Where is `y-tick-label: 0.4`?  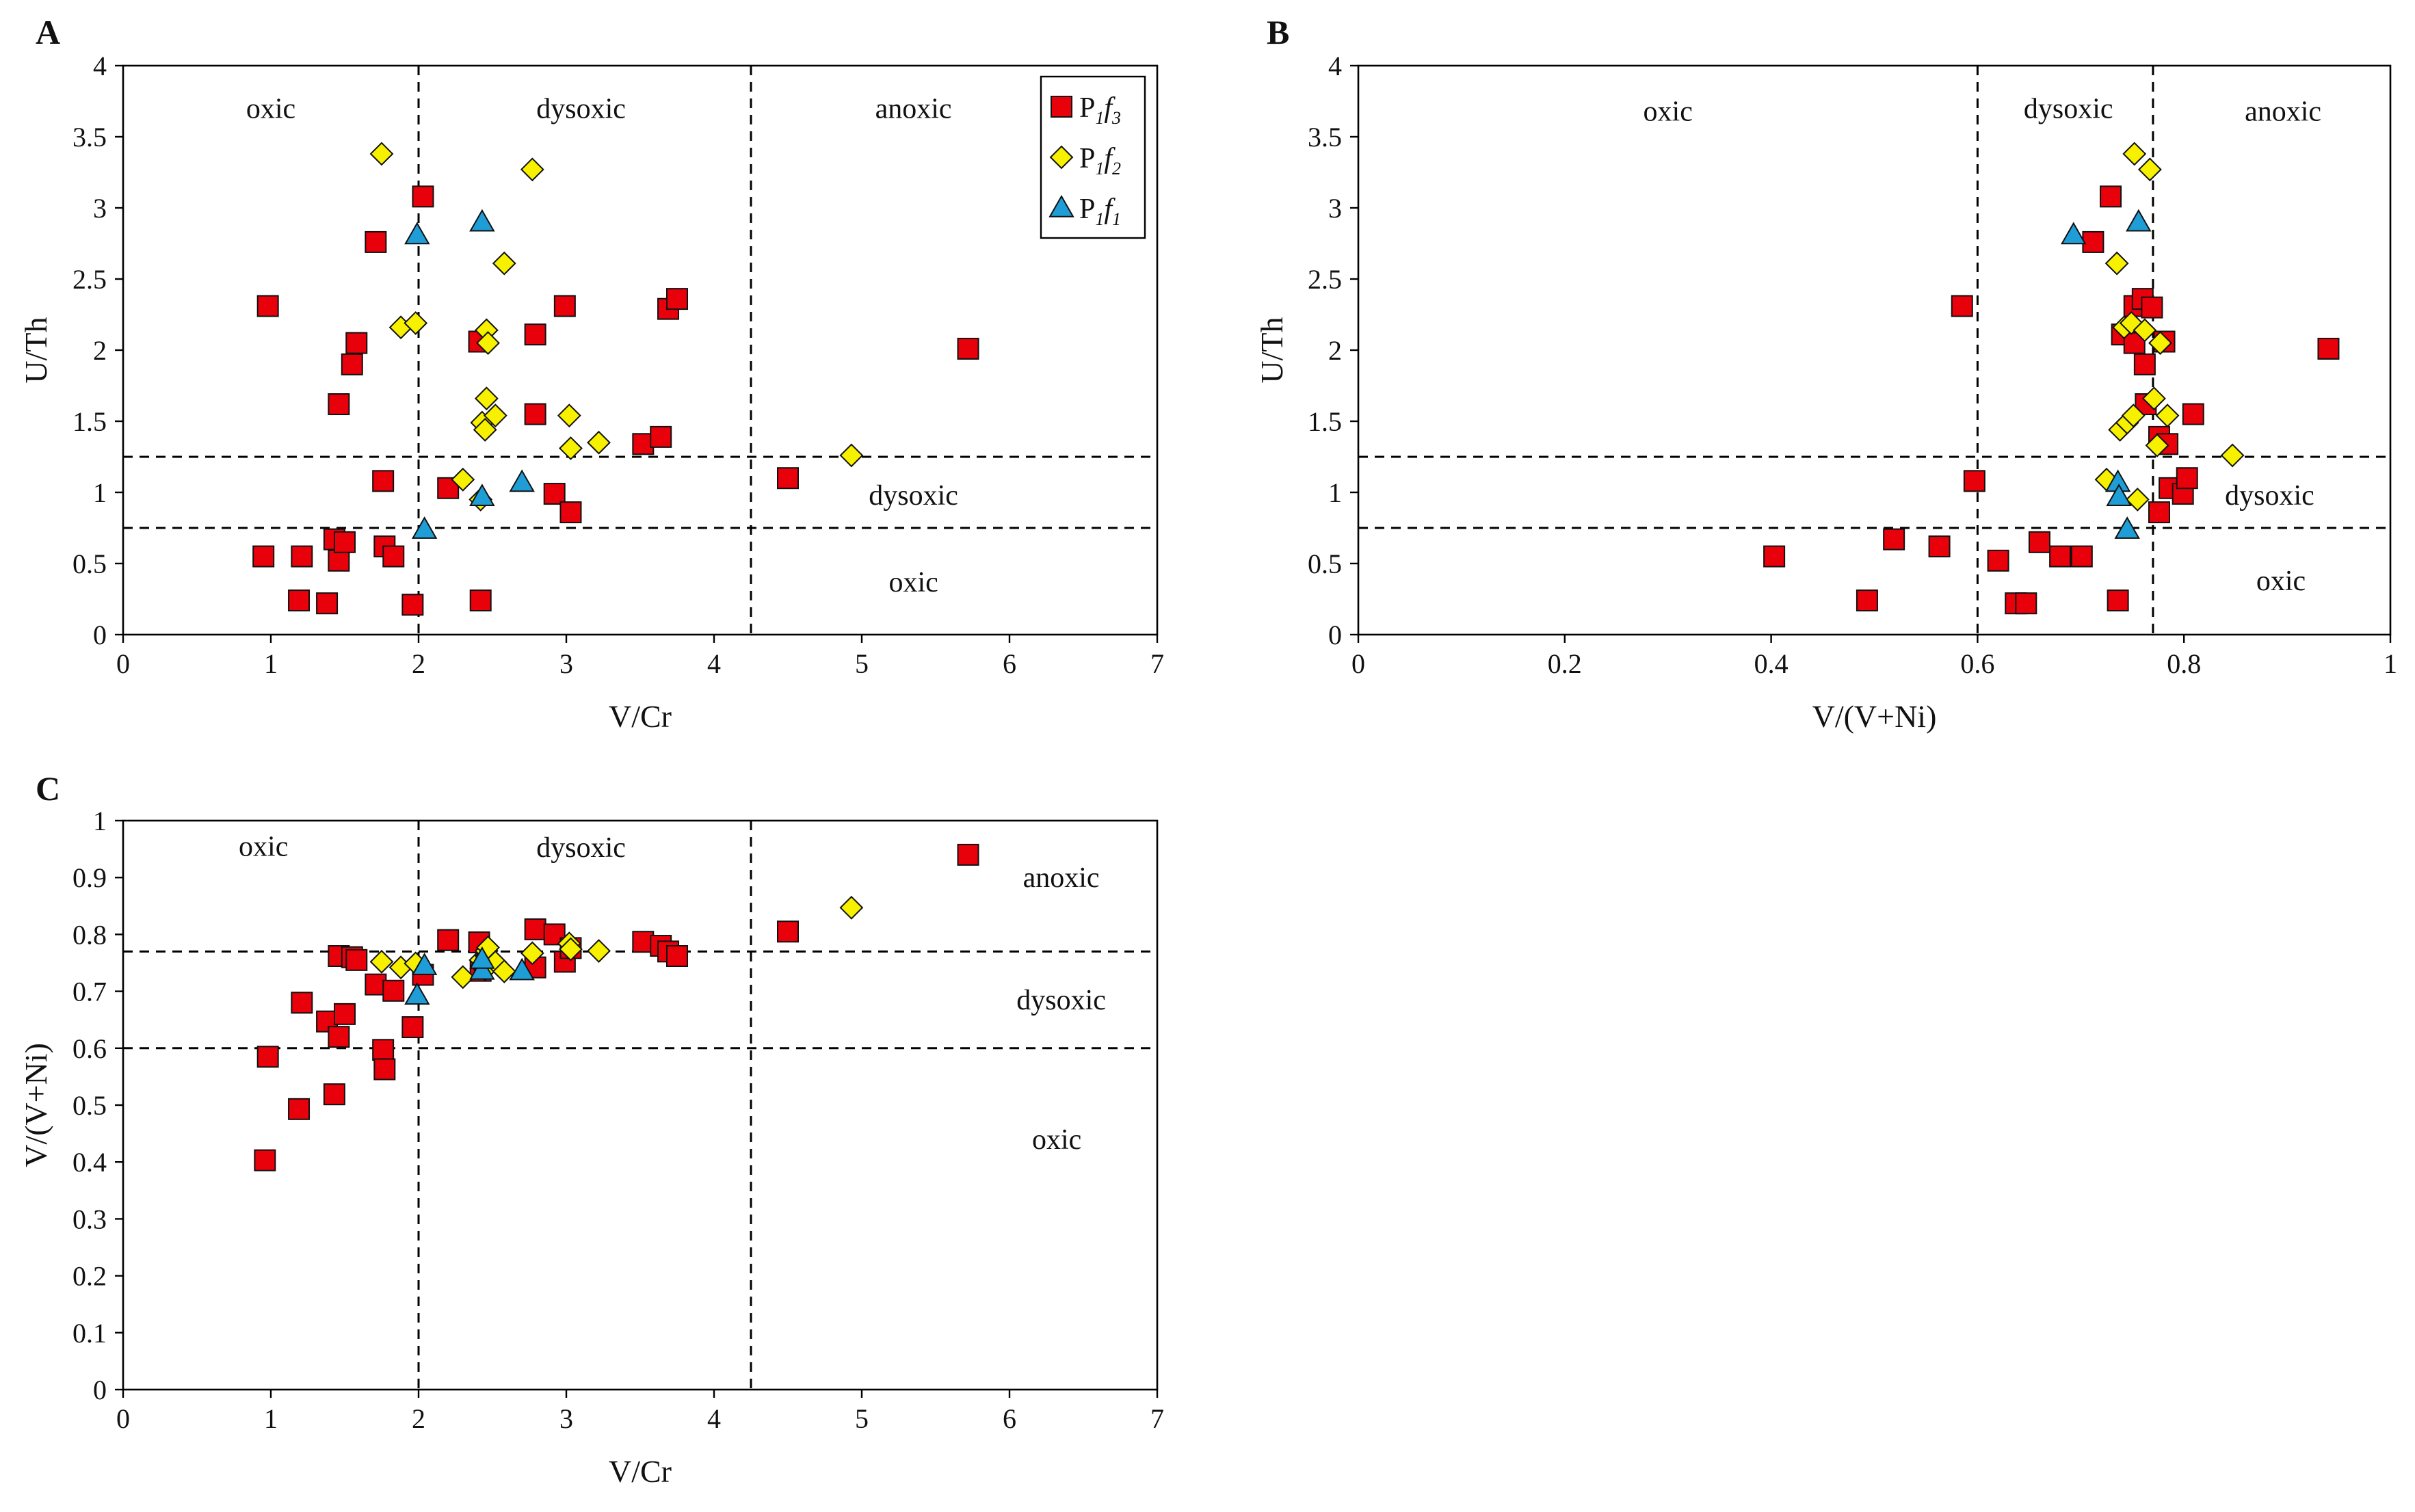
y-tick-label: 0.4 is located at coordinates (89, 1162).